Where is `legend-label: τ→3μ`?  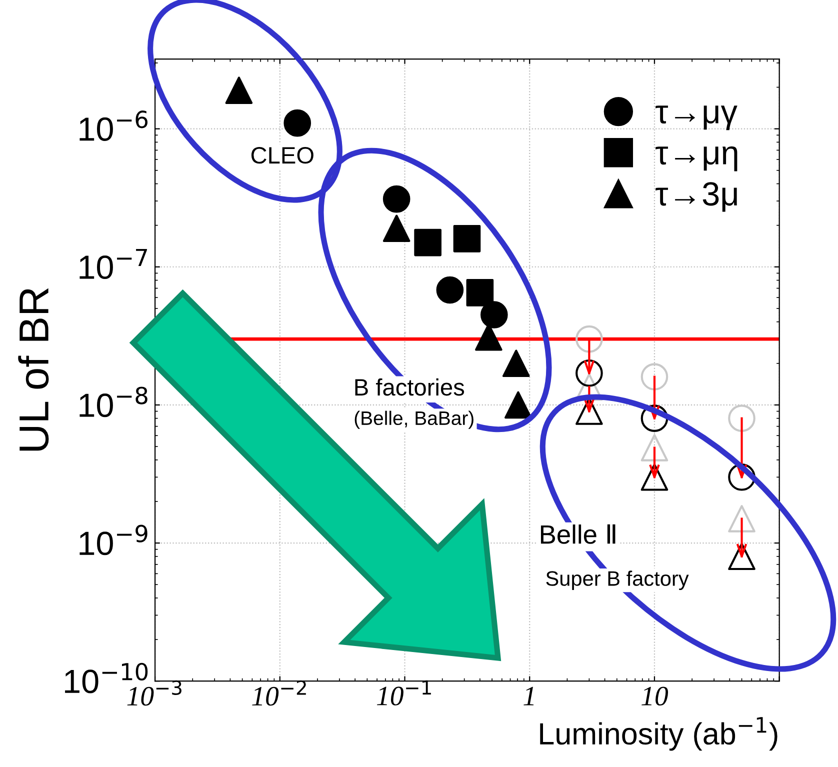 legend-label: τ→3μ is located at coordinates (696, 197).